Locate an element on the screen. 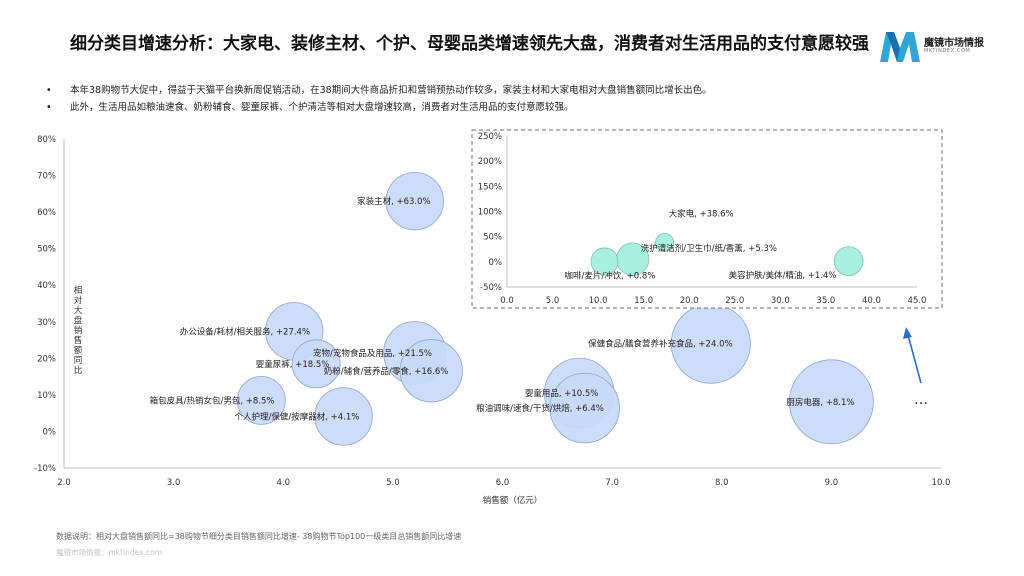  inset-y-tick-label: 150% is located at coordinates (490, 187).